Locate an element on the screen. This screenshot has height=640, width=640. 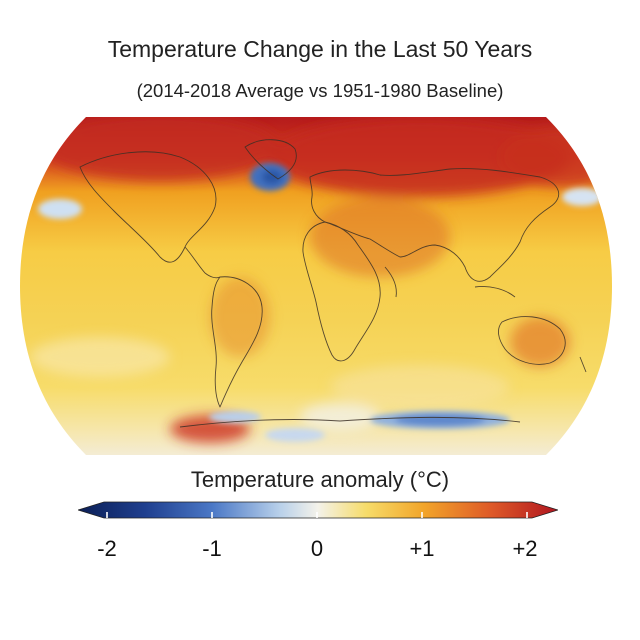
tick-label-zero: 0 is located at coordinates (317, 548).